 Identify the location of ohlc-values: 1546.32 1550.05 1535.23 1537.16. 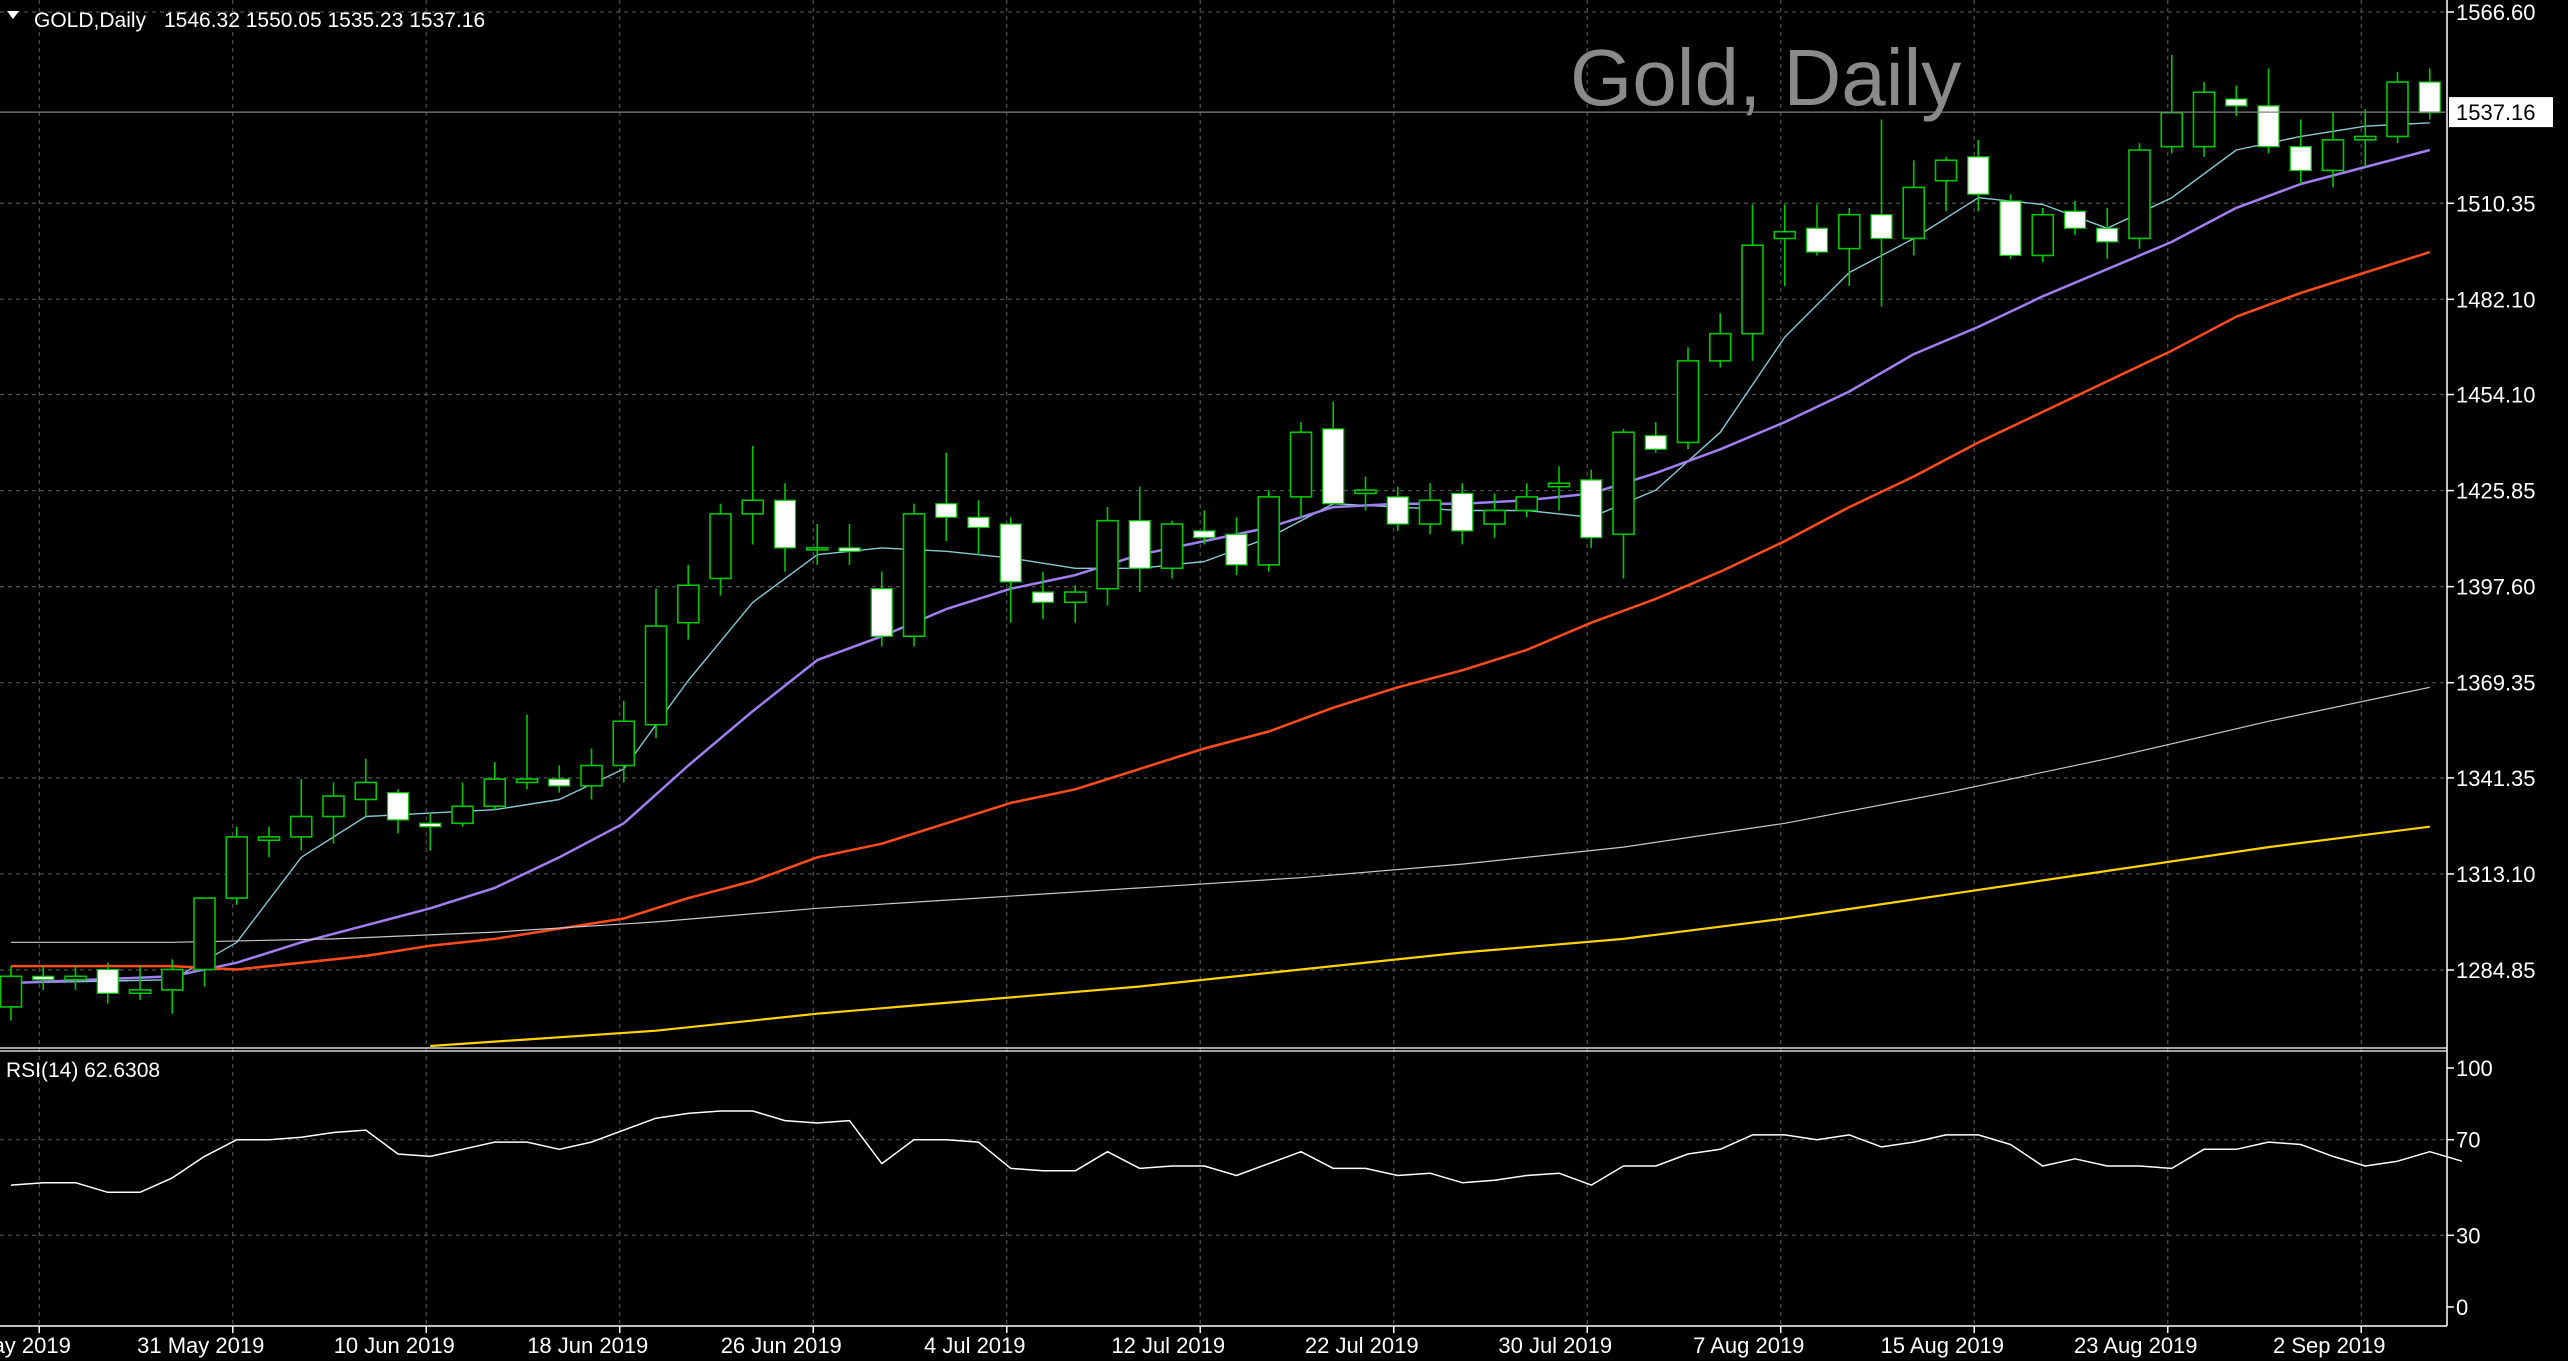
(324, 20).